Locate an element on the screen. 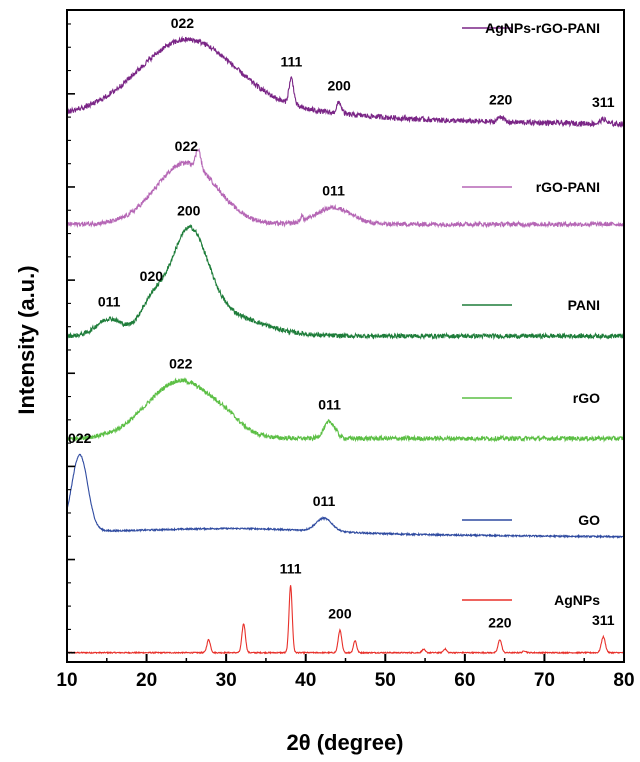  series-line-agnps is located at coordinates (345, 620).